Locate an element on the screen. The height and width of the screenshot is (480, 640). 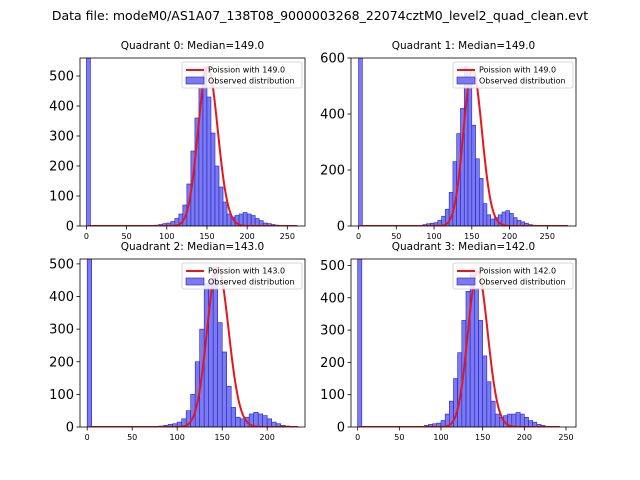
legend: Poission with 143.0 Observed distribution is located at coordinates (242, 276).